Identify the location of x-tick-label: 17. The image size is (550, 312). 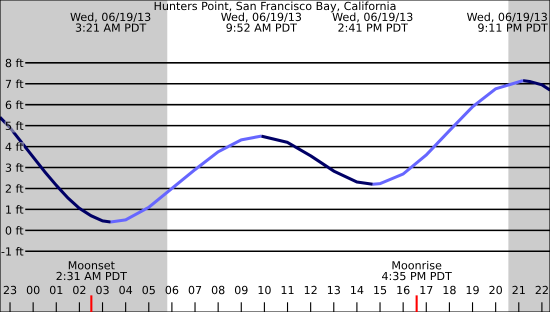
(426, 290).